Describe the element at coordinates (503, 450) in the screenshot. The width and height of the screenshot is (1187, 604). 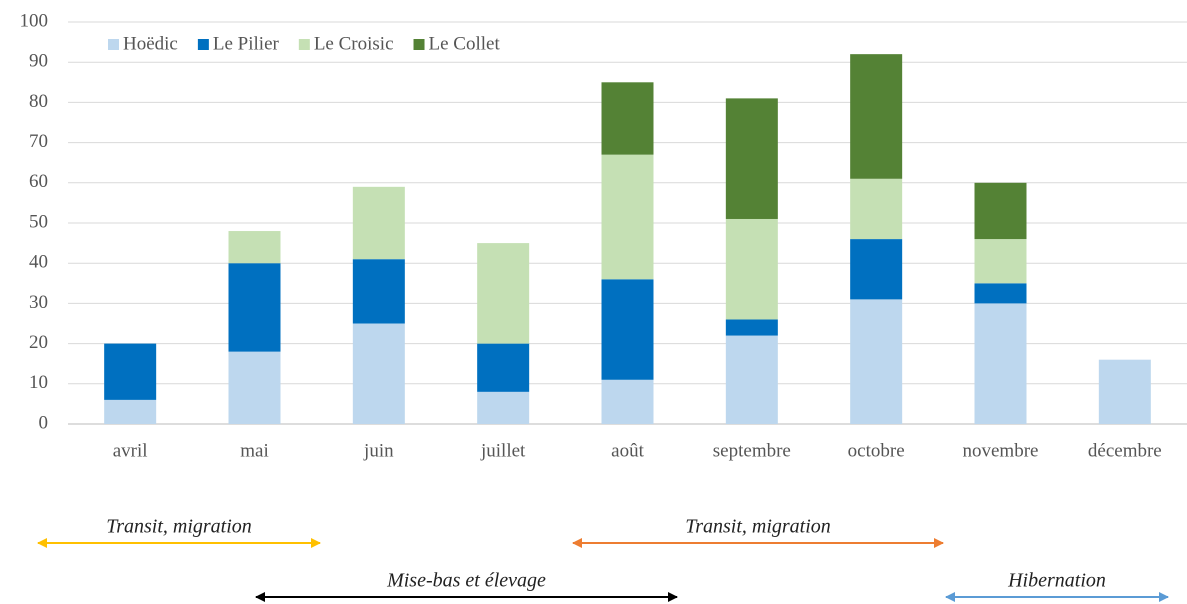
I see `x-tick-label: juillet` at that location.